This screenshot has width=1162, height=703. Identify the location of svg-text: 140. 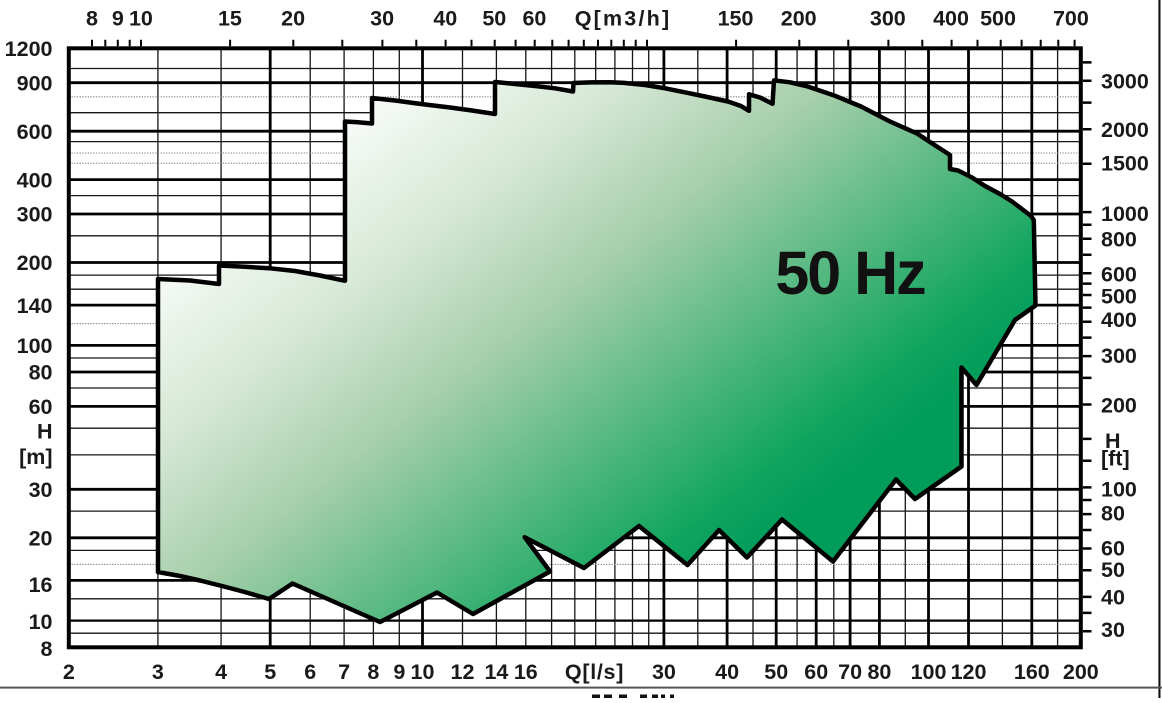
(35, 306).